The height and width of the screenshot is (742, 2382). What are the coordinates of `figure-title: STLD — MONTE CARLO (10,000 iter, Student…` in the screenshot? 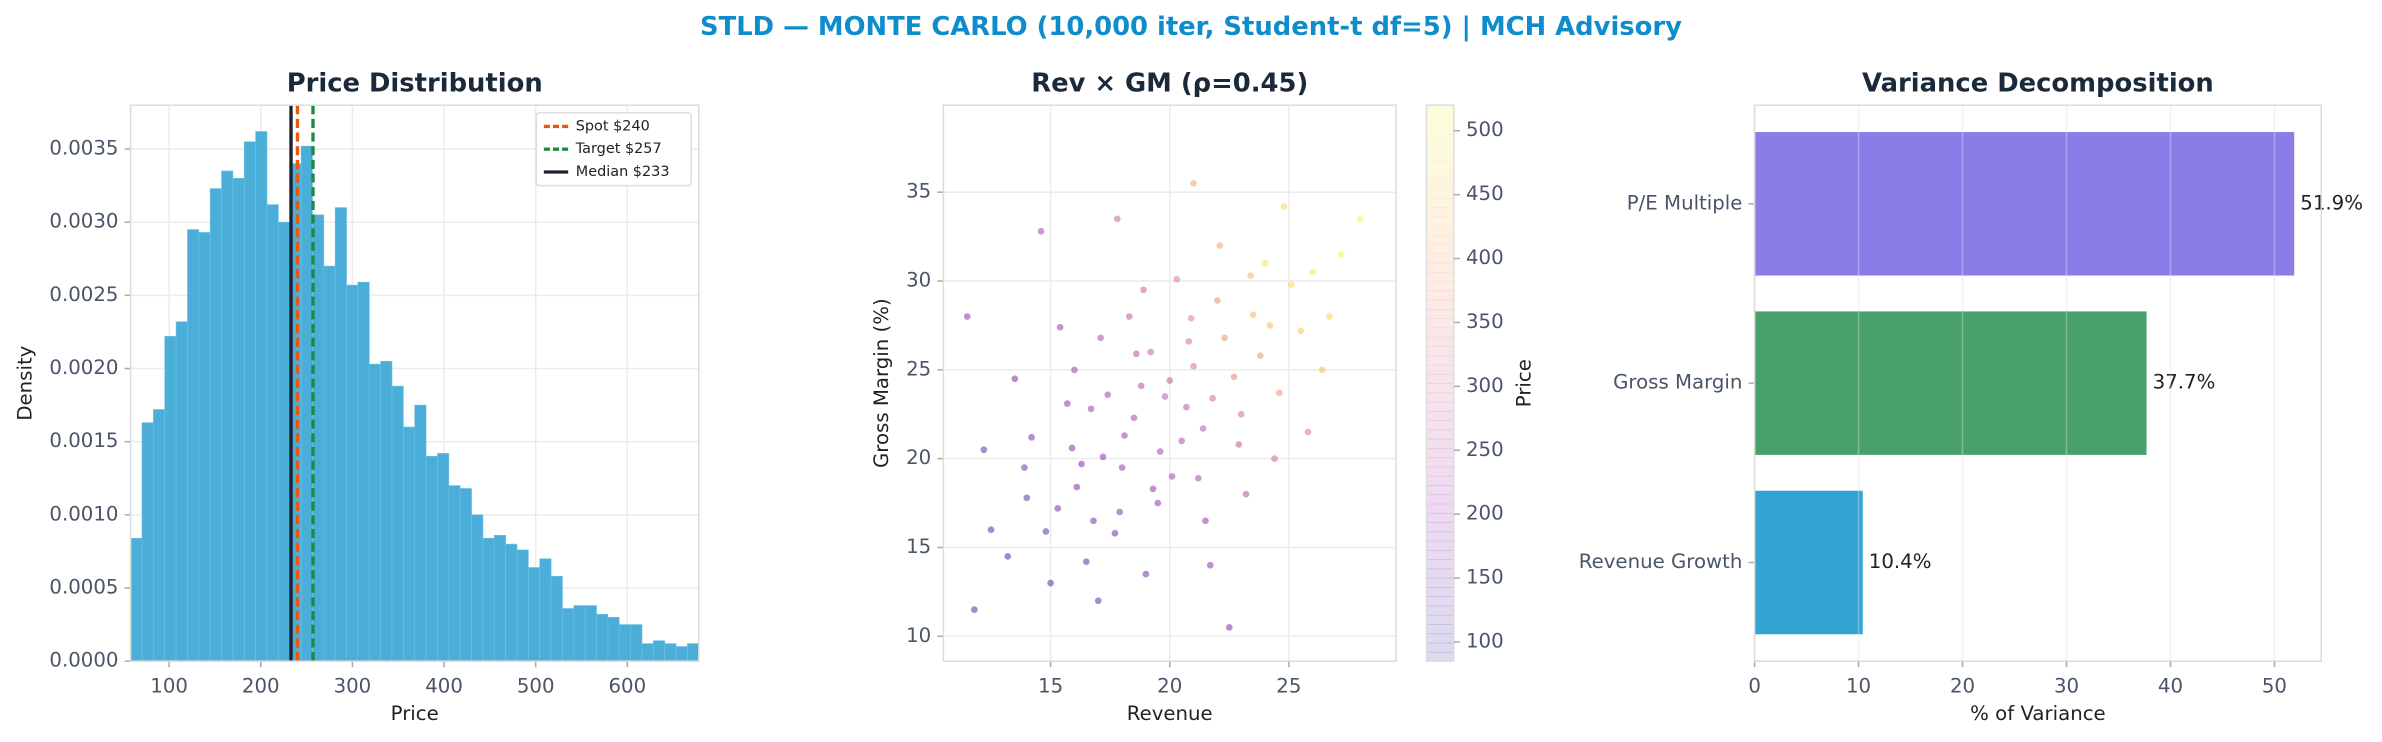 It's located at (1191, 27).